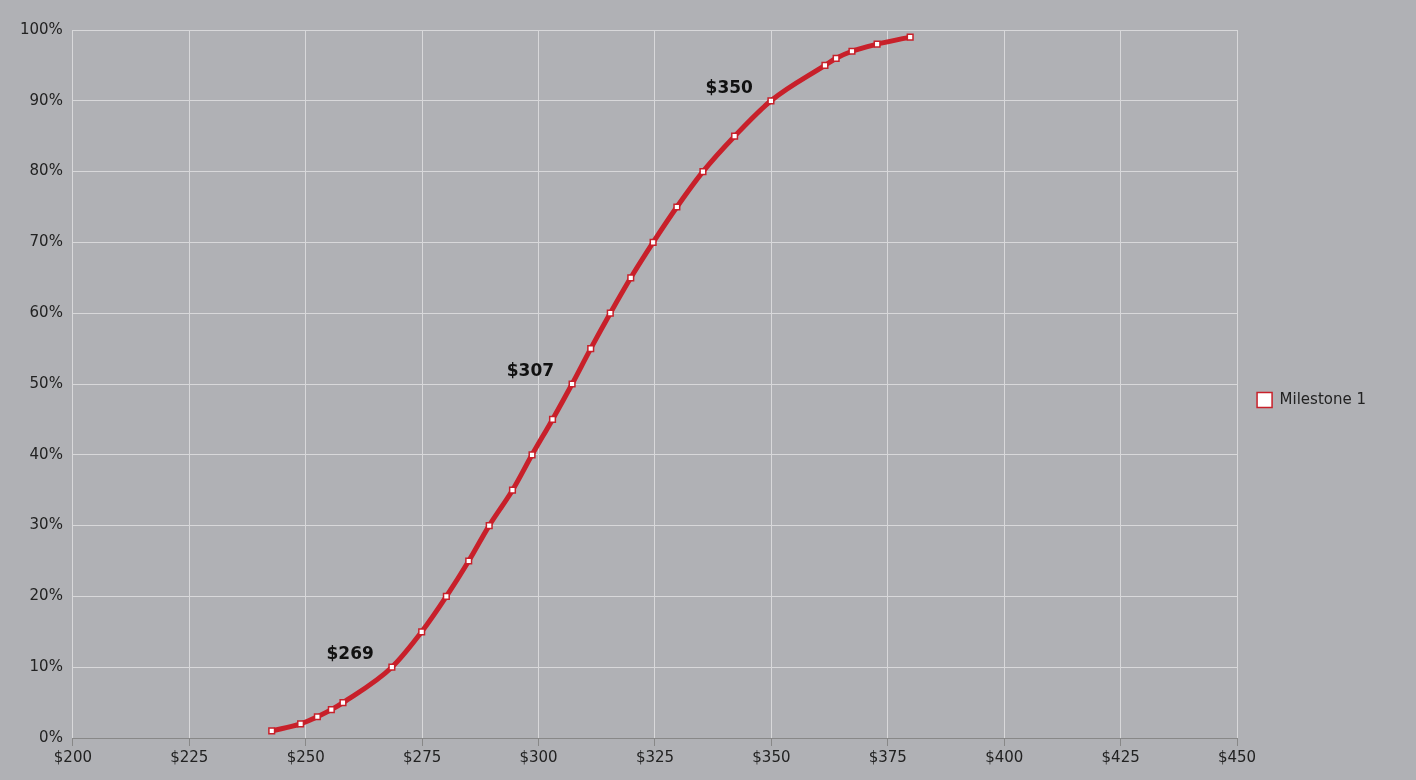  What do you see at coordinates (350, 653) in the screenshot?
I see `annotation: $269` at bounding box center [350, 653].